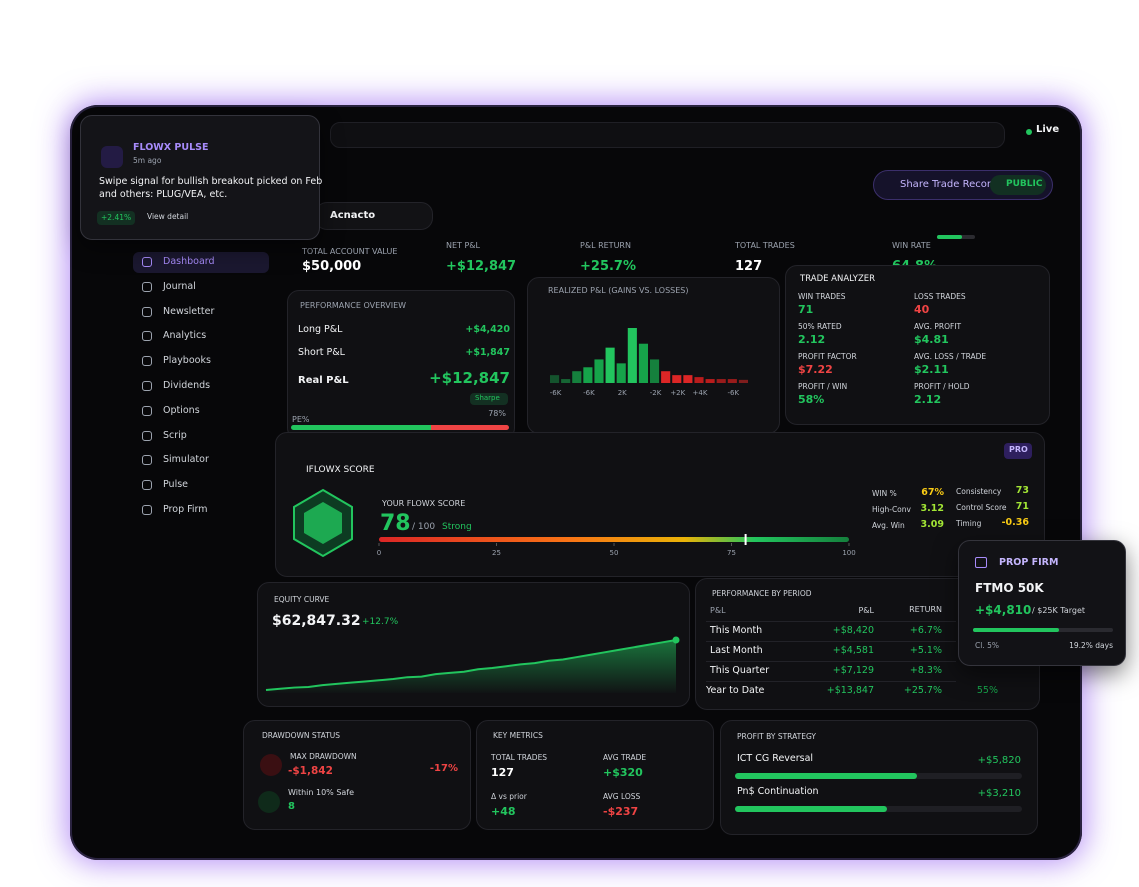 This screenshot has height=887, width=1139. Describe the element at coordinates (950, 356) in the screenshot. I see `metric-label: AVG. LOSS / TRADE` at that location.